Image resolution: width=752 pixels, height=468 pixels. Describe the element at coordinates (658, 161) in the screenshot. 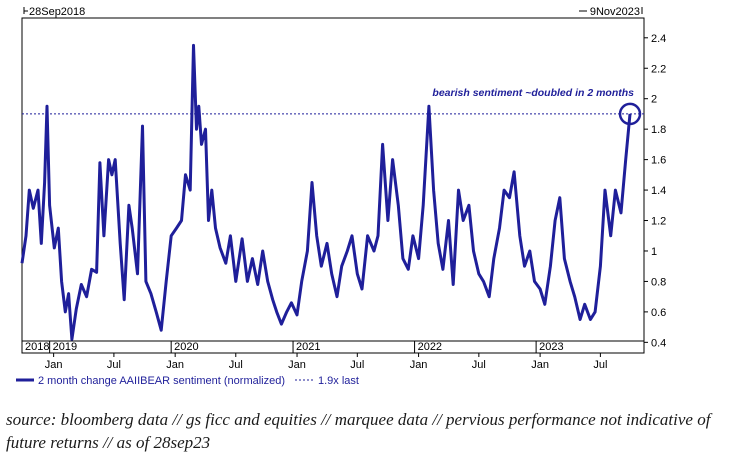

I see `y-tick-label: 1.6` at that location.